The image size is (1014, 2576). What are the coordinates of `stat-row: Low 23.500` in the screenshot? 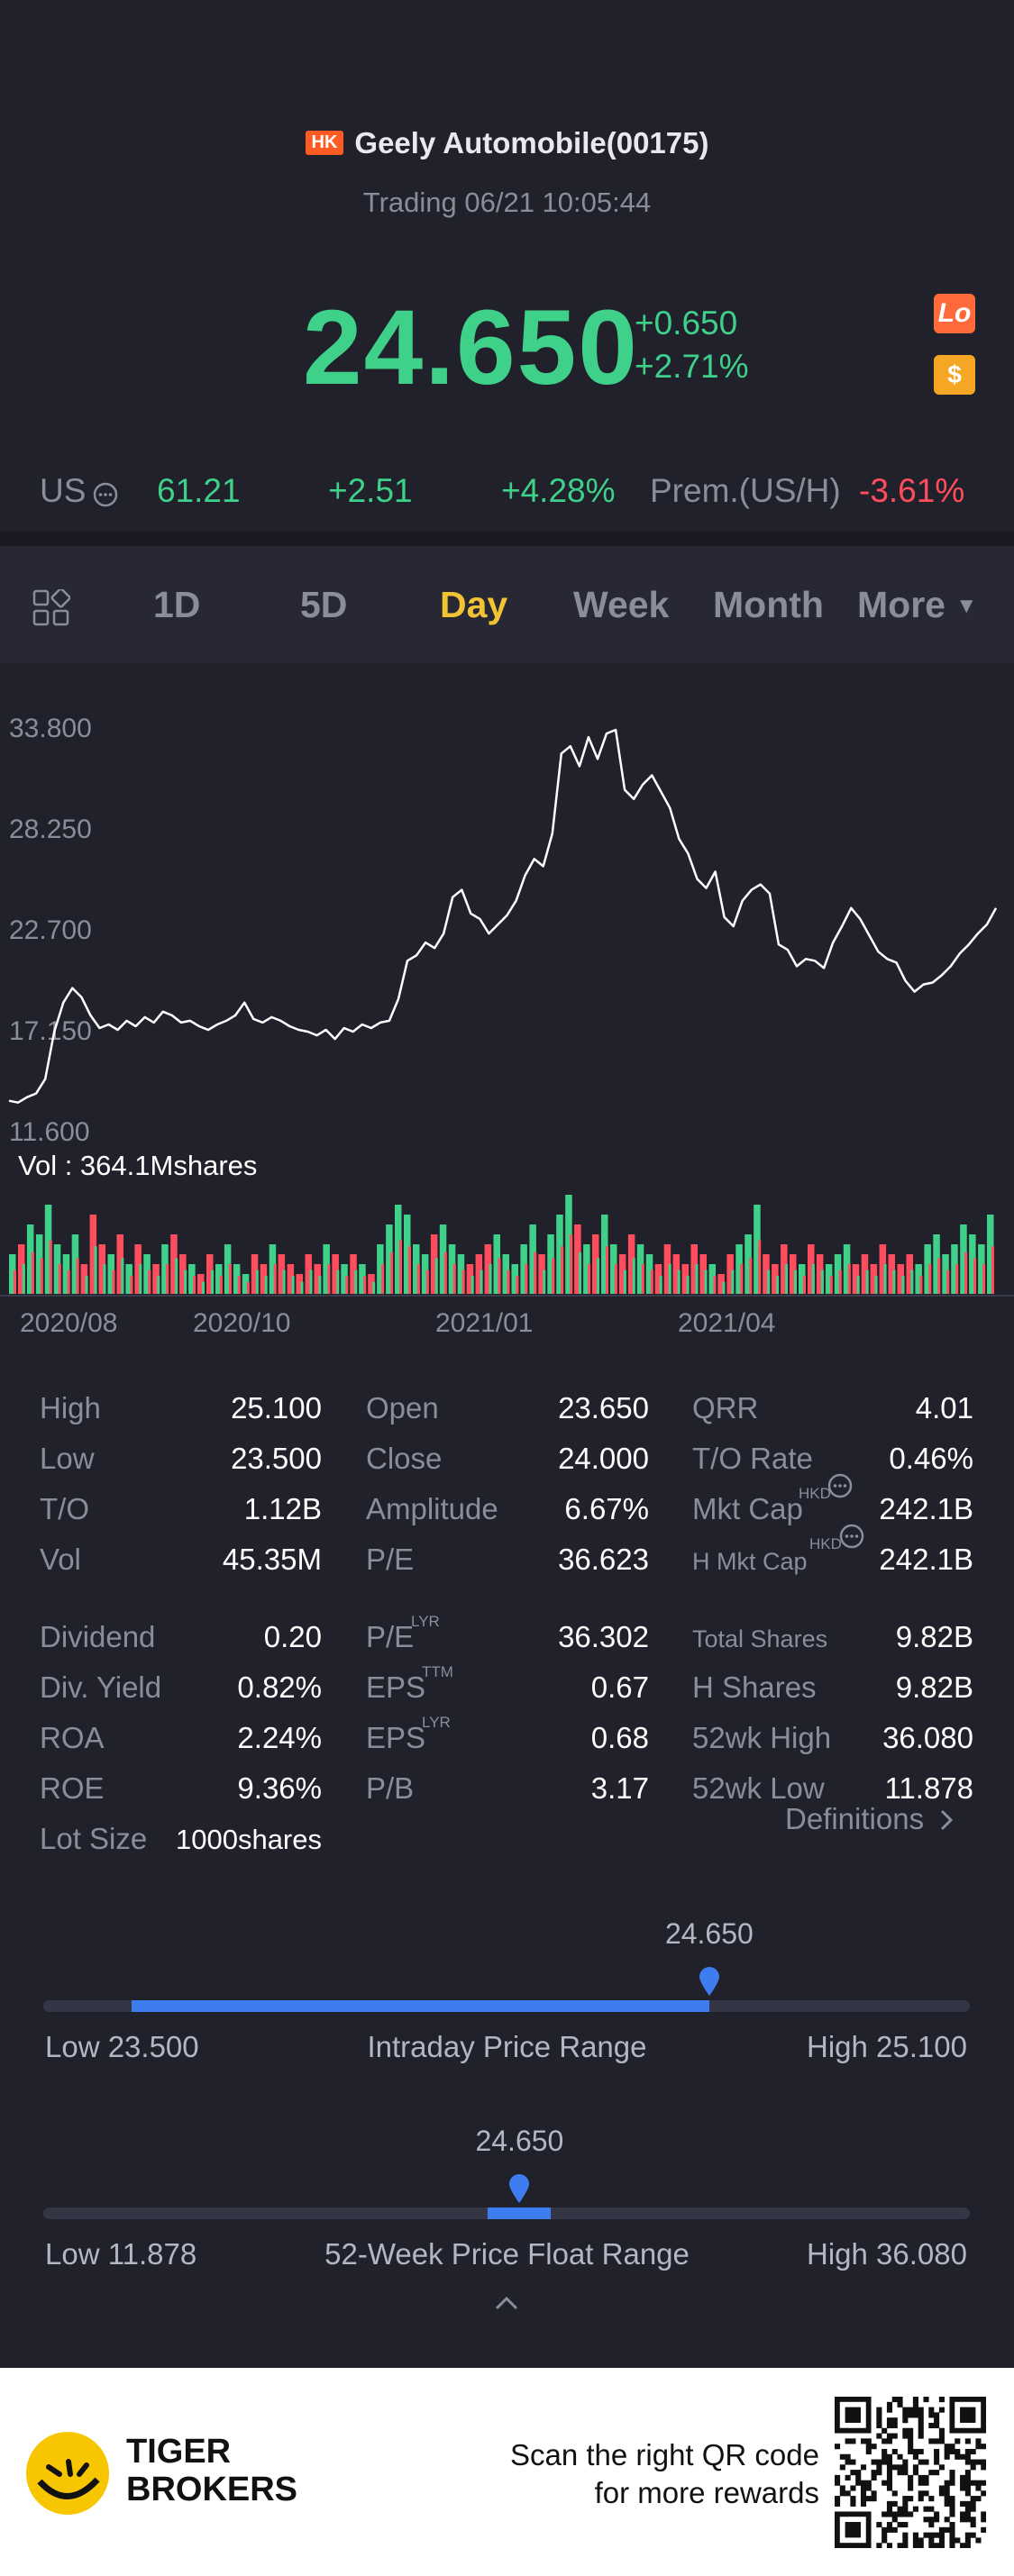 It's located at (181, 1461).